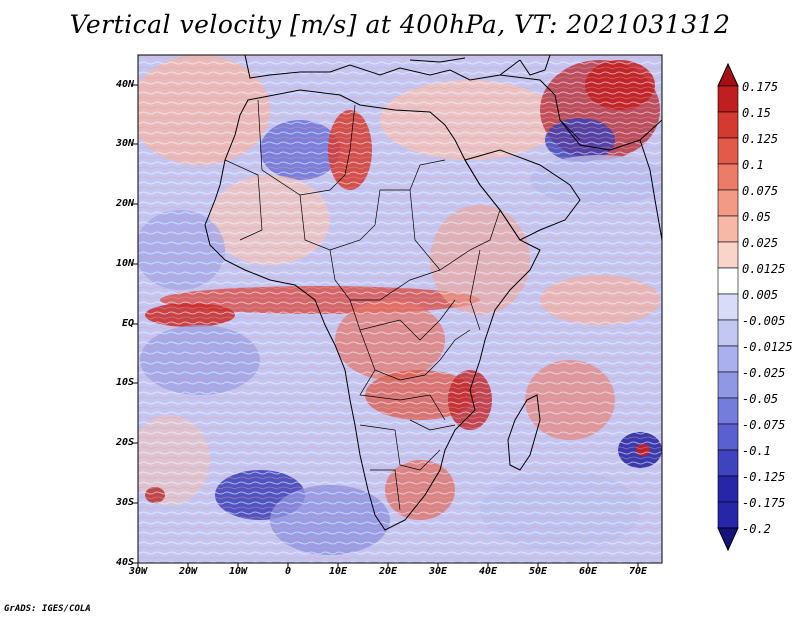 The height and width of the screenshot is (618, 800). What do you see at coordinates (753, 165) in the screenshot?
I see `colorbar-label: 0.1` at bounding box center [753, 165].